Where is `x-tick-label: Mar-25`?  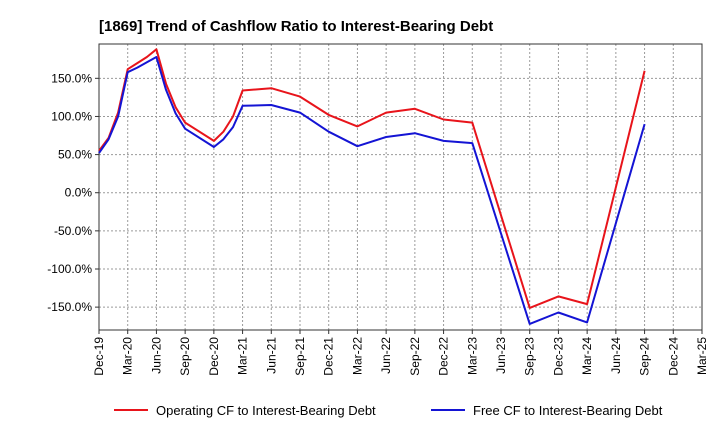 x-tick-label: Mar-25 is located at coordinates (702, 356).